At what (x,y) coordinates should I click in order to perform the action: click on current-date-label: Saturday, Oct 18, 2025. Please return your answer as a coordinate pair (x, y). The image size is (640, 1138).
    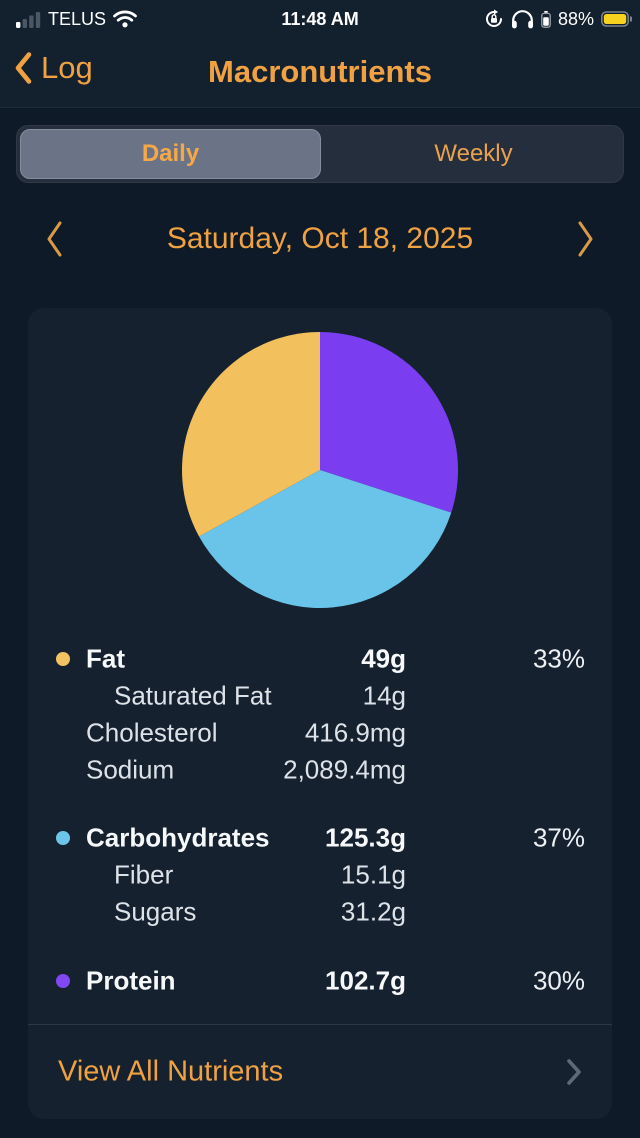
    Looking at the image, I should click on (320, 238).